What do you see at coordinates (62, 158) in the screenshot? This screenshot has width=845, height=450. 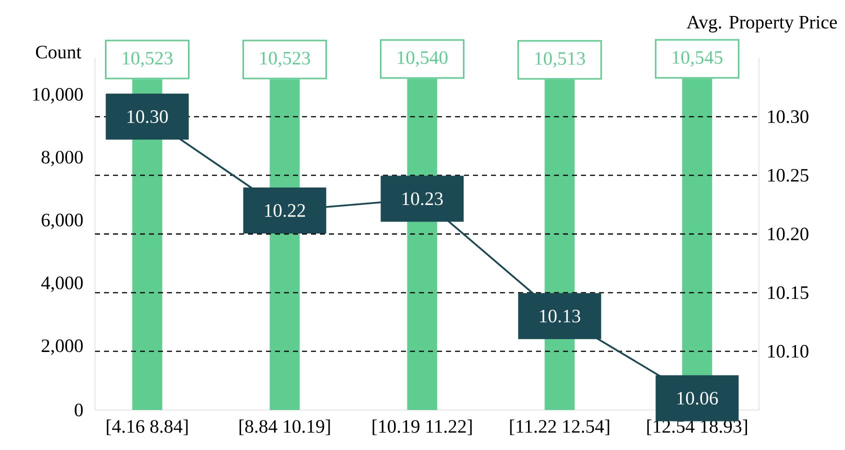 I see `y-tick-label: 8,000` at bounding box center [62, 158].